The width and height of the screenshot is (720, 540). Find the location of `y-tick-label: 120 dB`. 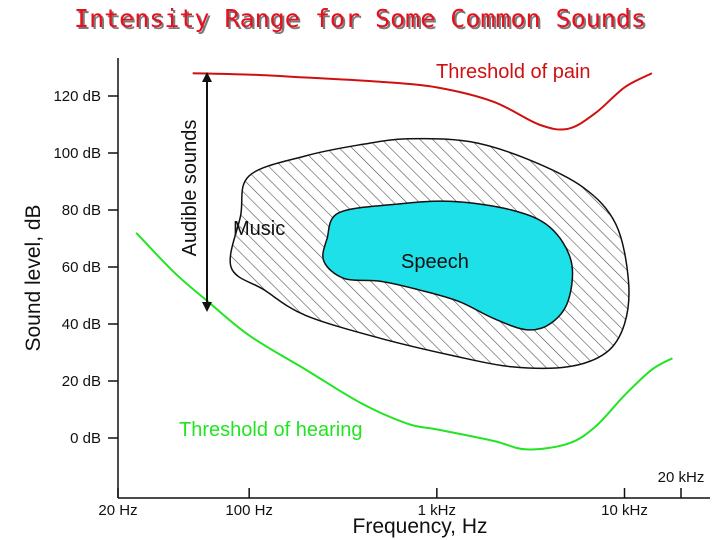

y-tick-label: 120 dB is located at coordinates (77, 96).